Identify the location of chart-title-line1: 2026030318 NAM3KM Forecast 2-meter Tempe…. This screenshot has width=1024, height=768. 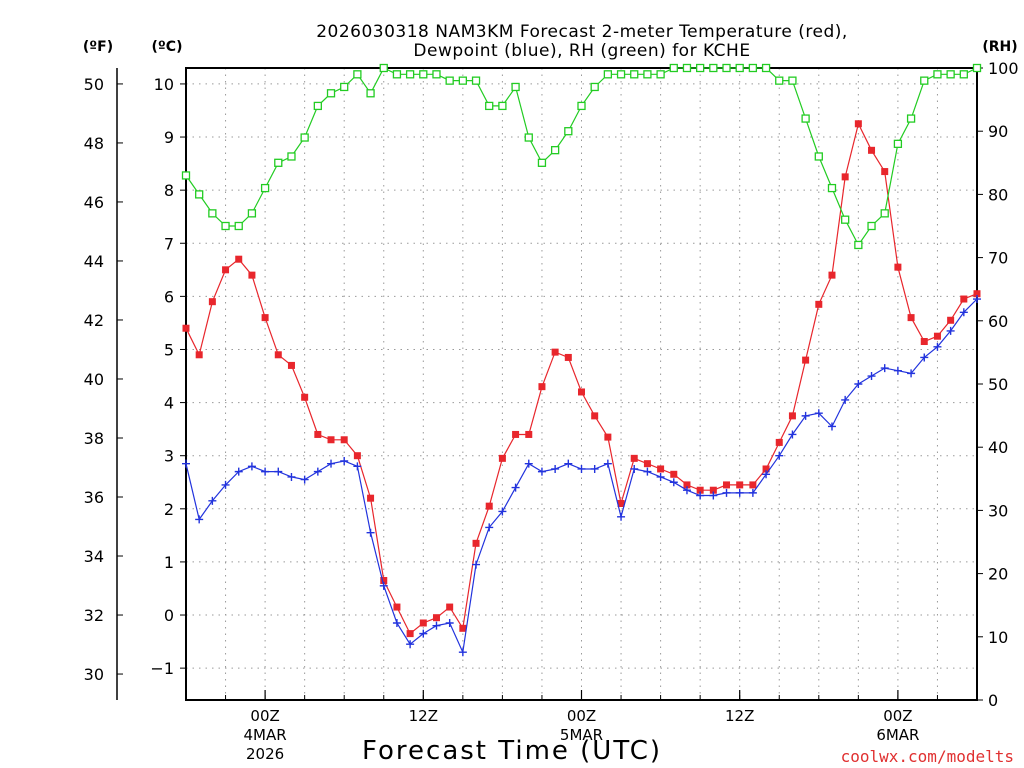
(582, 32).